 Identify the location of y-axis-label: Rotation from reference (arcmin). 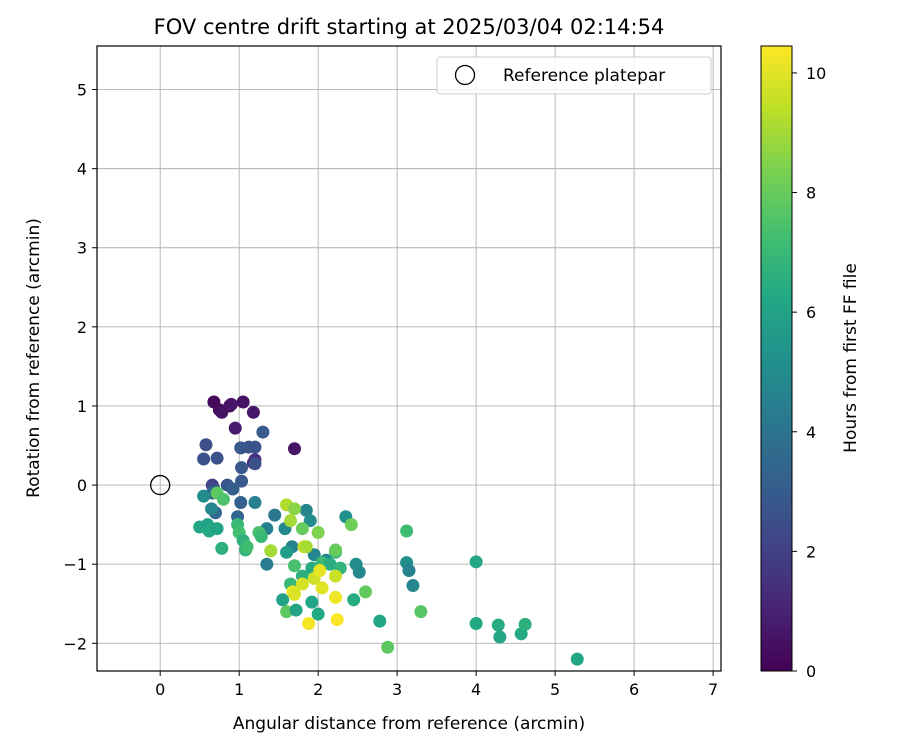
(34, 358).